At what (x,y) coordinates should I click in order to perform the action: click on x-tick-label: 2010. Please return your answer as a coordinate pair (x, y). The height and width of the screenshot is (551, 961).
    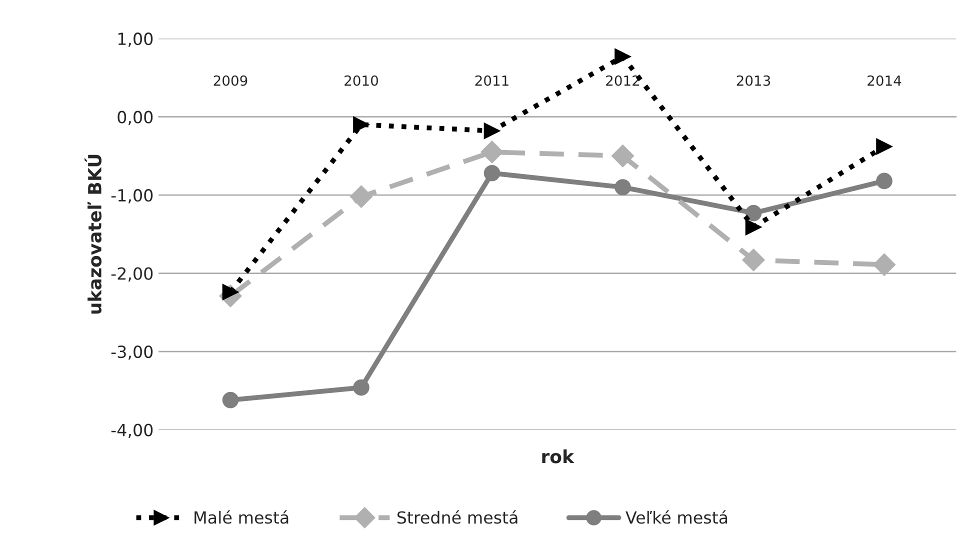
    Looking at the image, I should click on (361, 80).